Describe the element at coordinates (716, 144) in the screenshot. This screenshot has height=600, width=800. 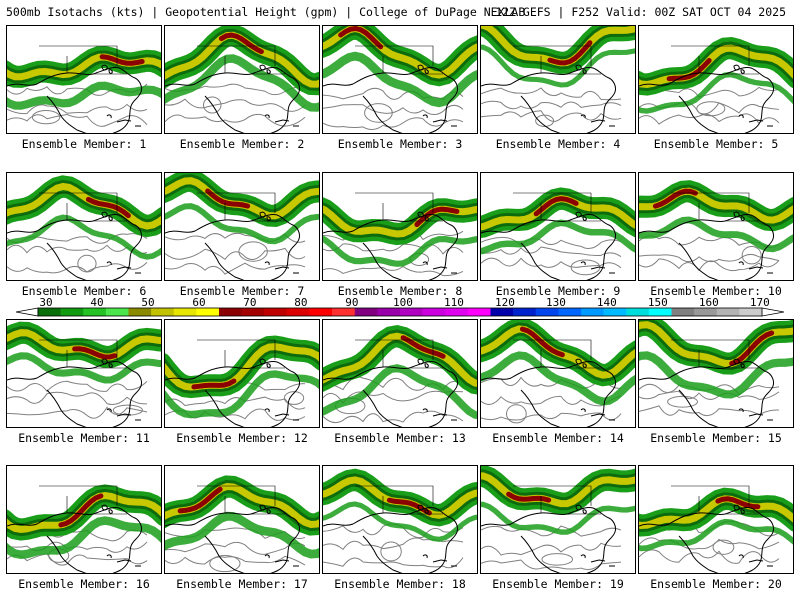
I see `member-label: Ensemble Member: 5` at that location.